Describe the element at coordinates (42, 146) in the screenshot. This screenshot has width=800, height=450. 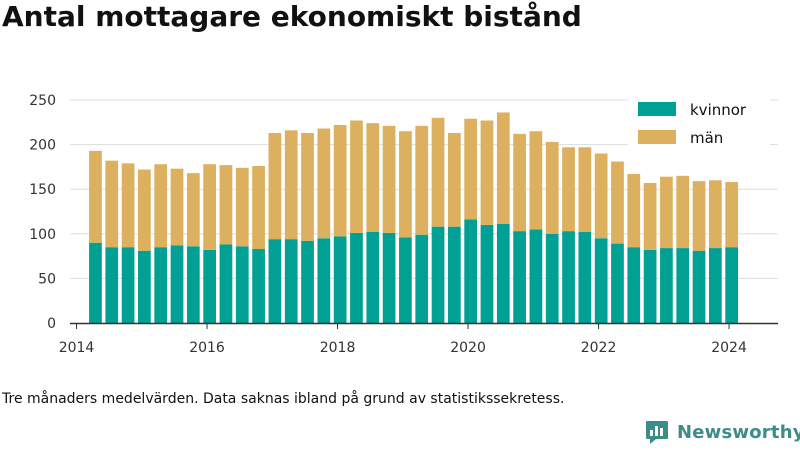
I see `y-tick-label: 200` at that location.